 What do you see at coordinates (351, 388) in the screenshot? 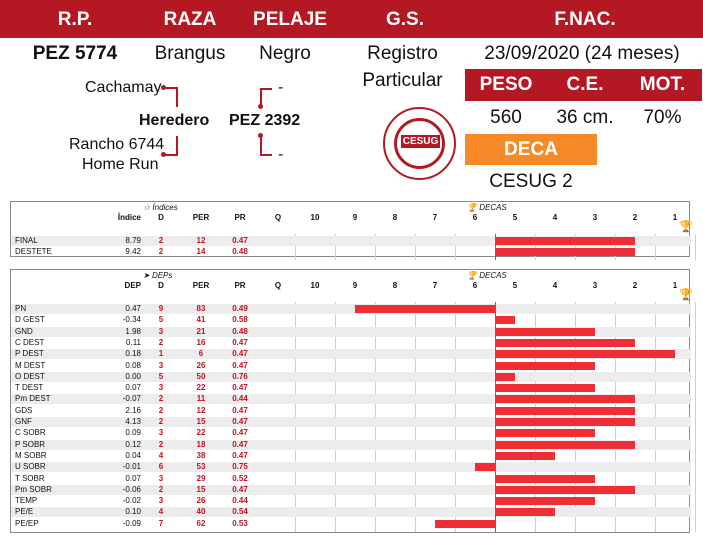
I see `table-row: T DEST 0.07 3 22 0.47` at bounding box center [351, 388].